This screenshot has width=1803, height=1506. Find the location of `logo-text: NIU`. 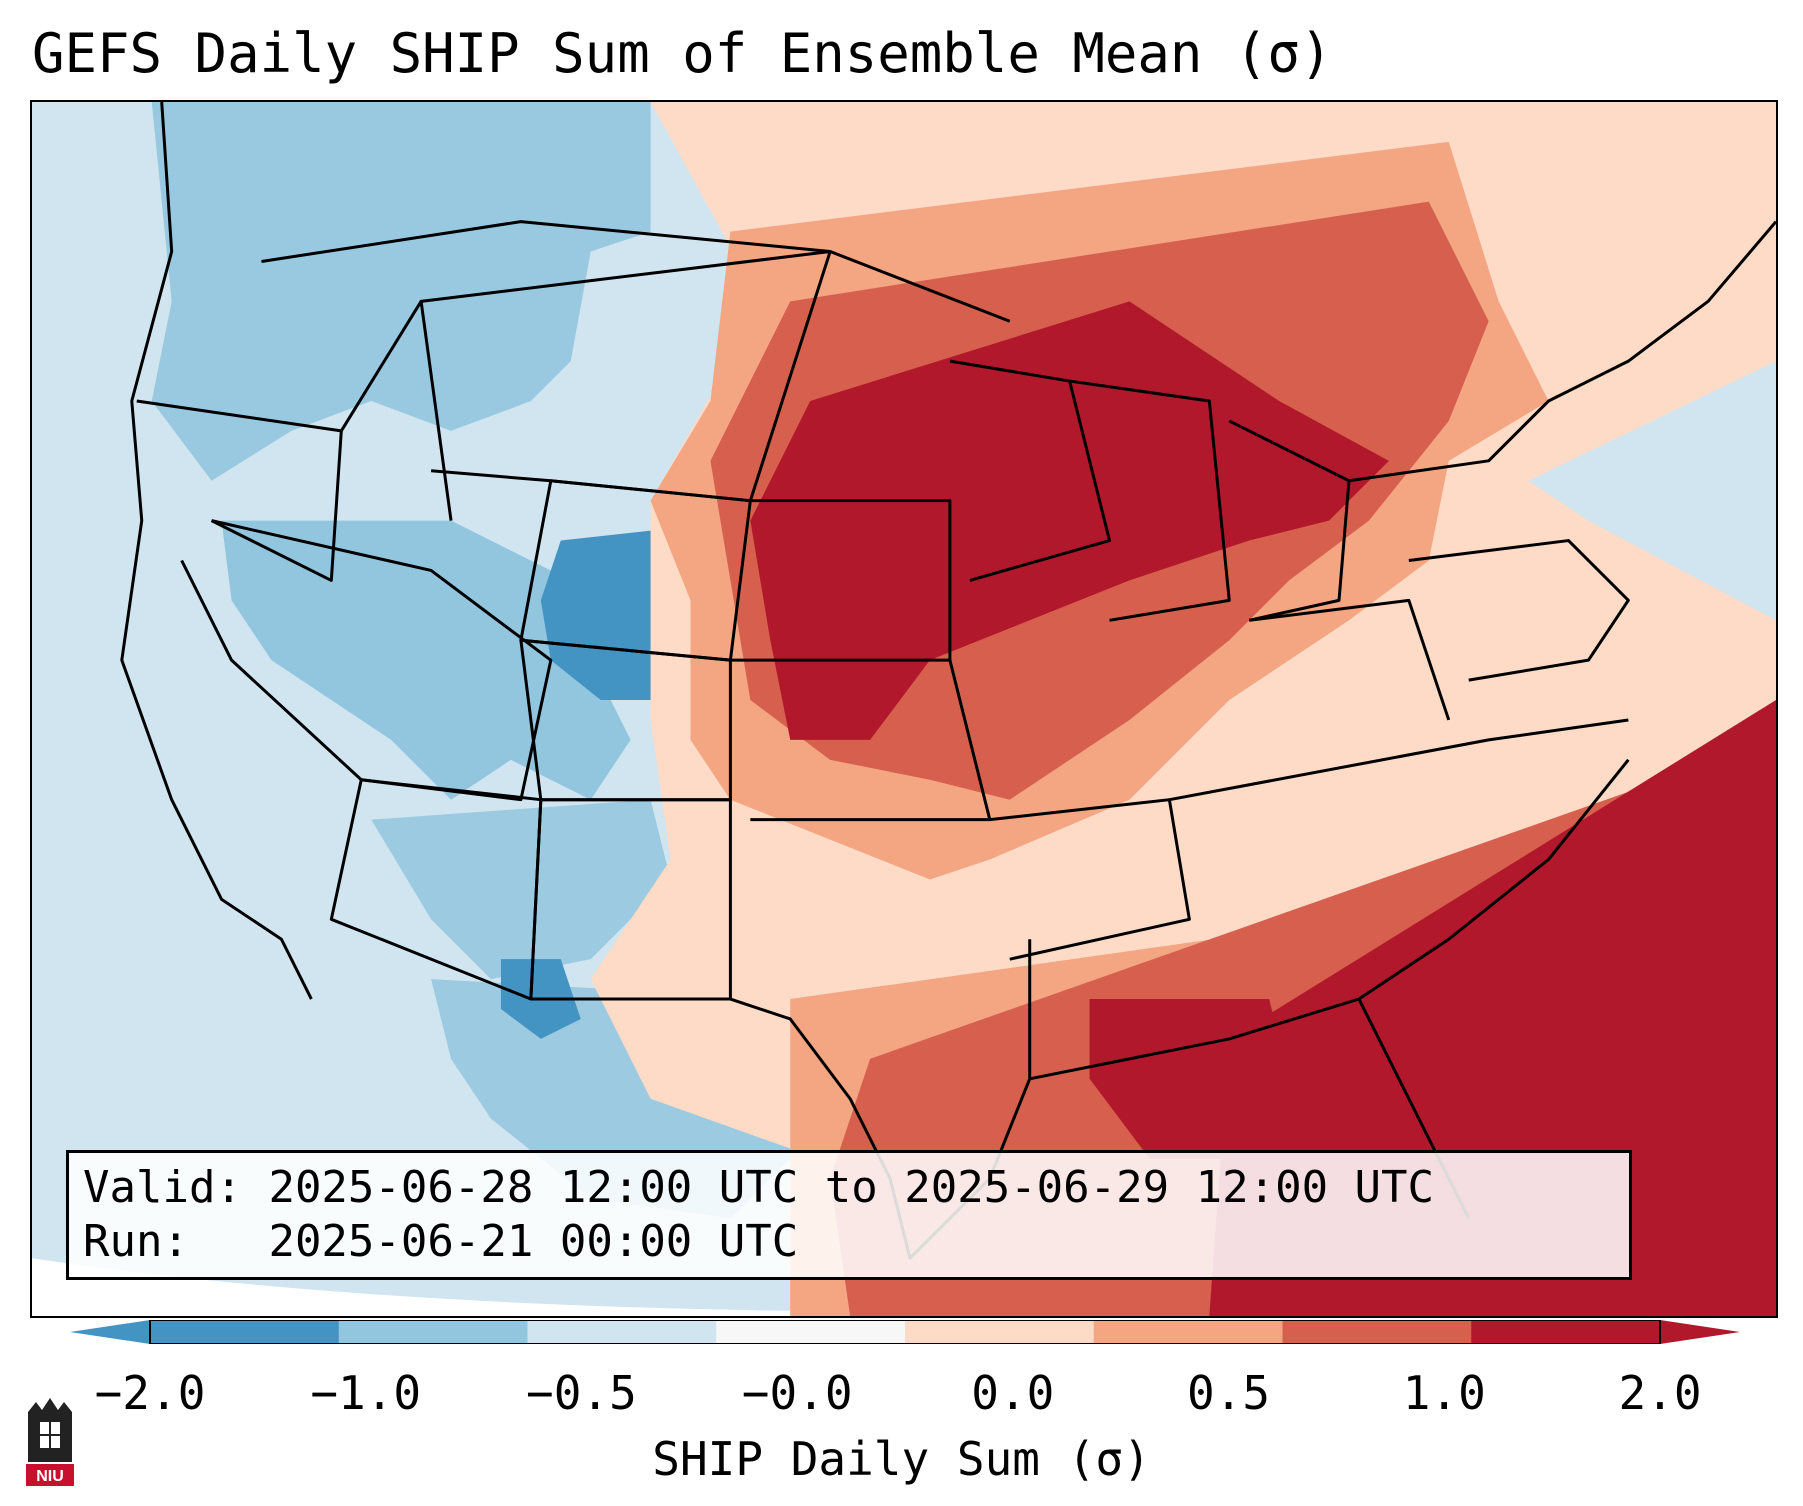

logo-text: NIU is located at coordinates (50, 1476).